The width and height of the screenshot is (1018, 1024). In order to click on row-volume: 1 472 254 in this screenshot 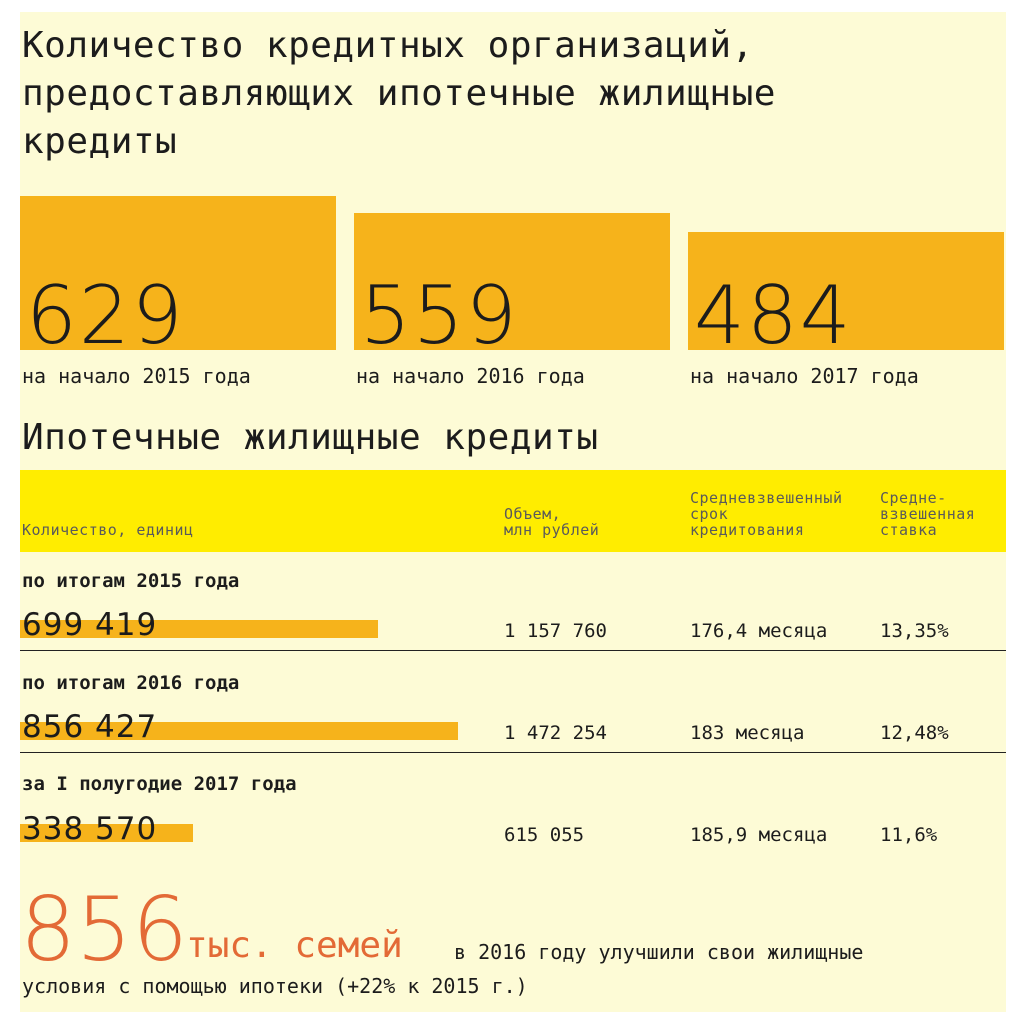, I will do `click(555, 733)`.